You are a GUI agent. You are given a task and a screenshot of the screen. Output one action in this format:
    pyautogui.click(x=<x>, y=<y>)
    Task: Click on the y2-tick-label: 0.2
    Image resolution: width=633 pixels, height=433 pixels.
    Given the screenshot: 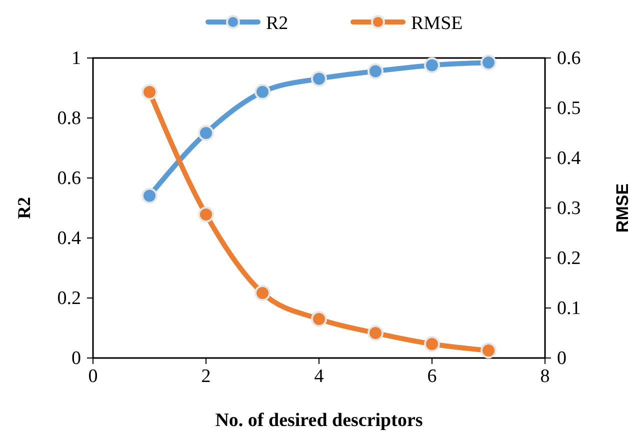 What is the action you would take?
    pyautogui.click(x=569, y=258)
    